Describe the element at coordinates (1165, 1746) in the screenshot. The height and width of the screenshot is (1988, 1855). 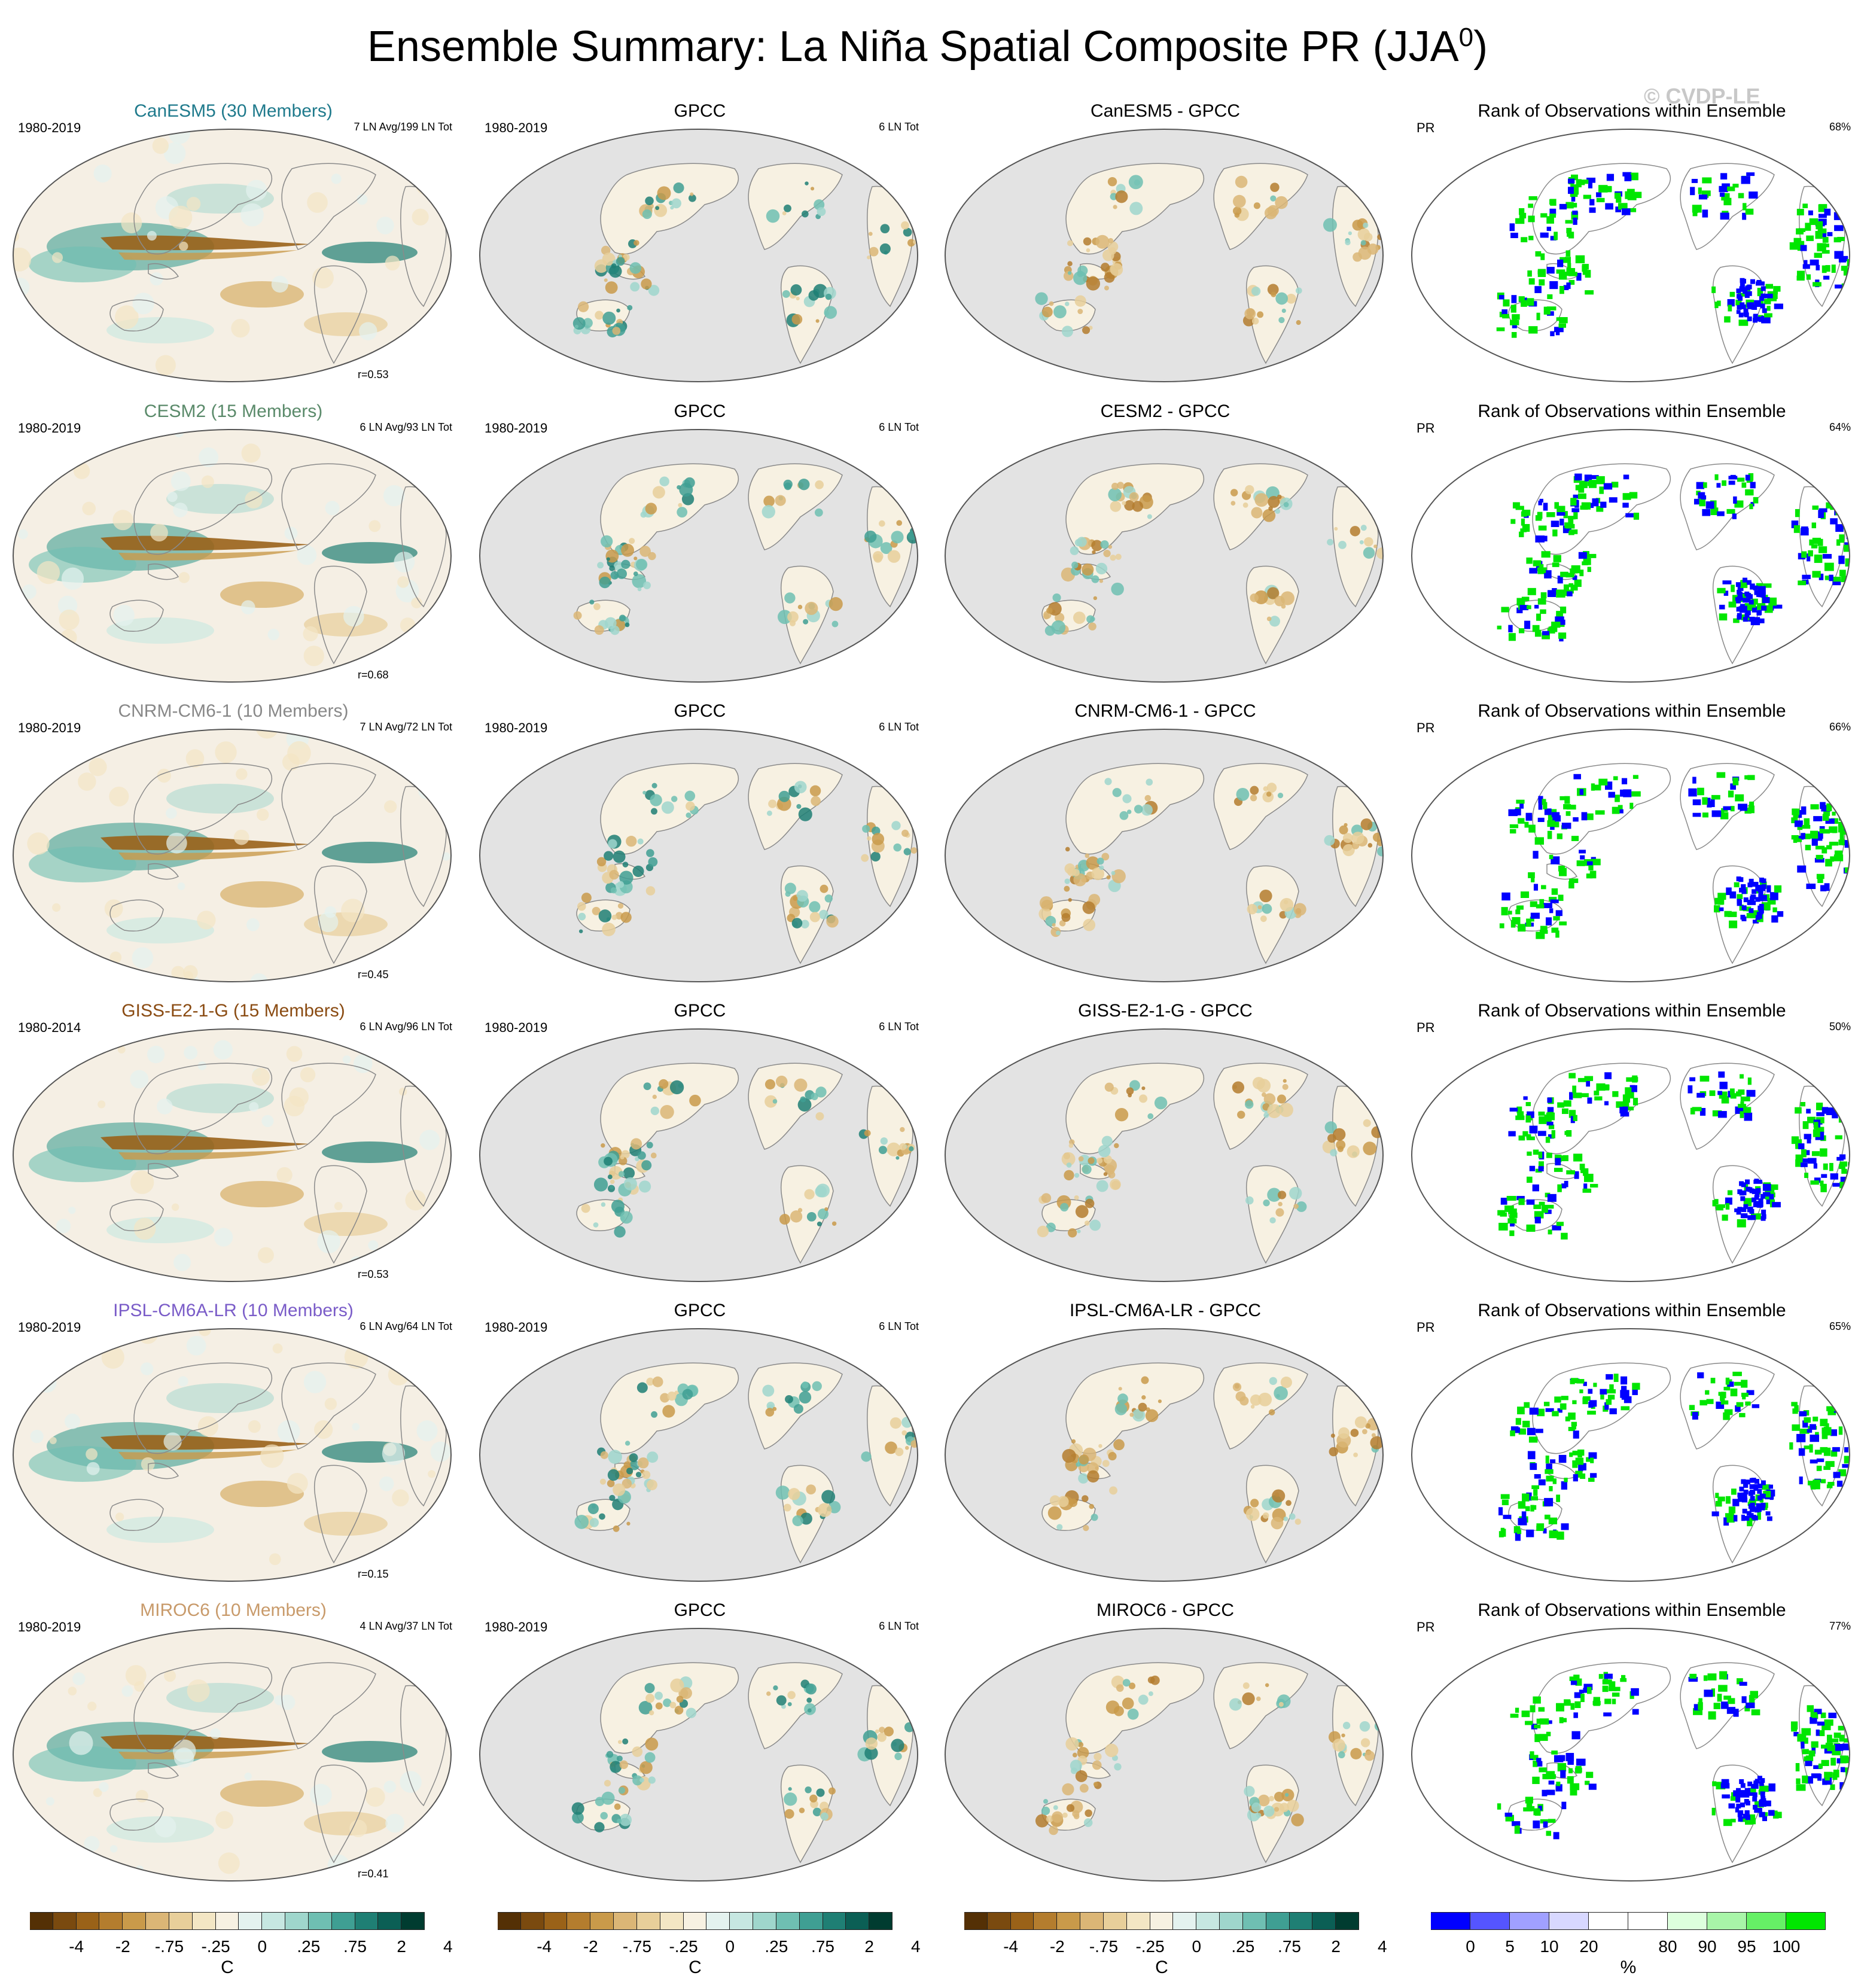
I see `map-panel-diff: MIROC6 - GPCC` at that location.